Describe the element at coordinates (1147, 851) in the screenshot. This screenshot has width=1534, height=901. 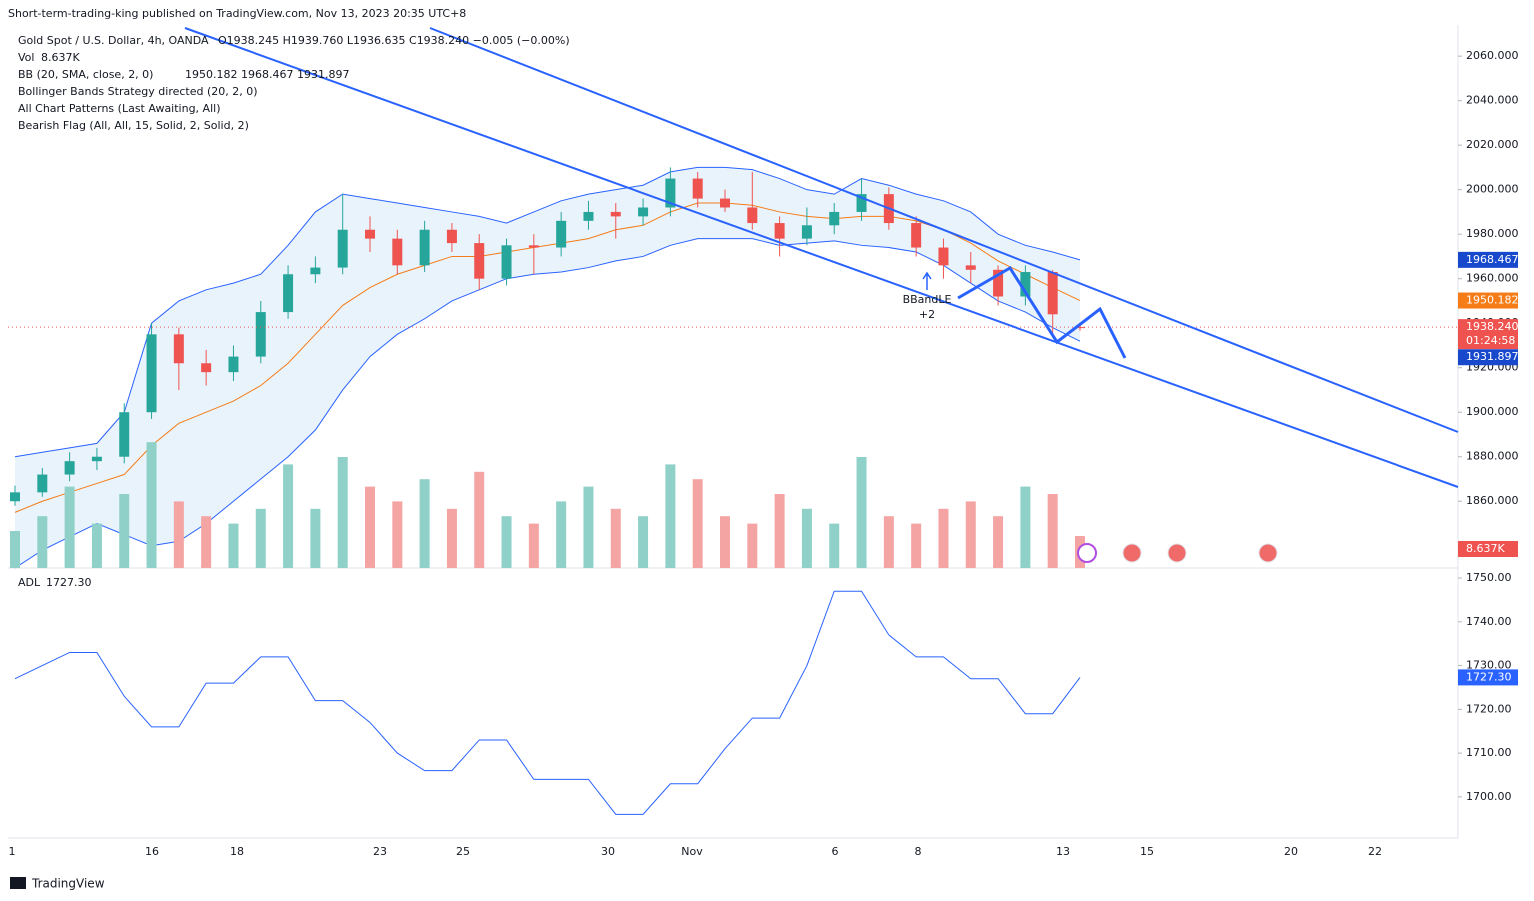
I see `x-tick-label: 15` at that location.